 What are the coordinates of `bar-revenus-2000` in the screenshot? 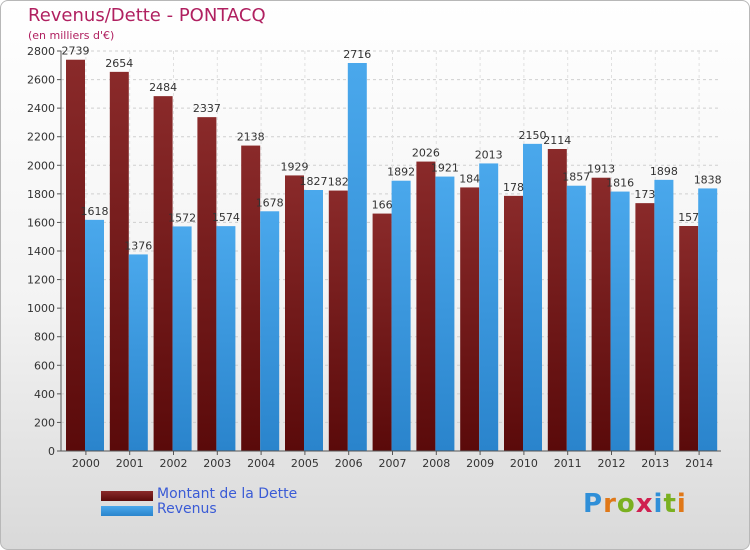 It's located at (94, 335).